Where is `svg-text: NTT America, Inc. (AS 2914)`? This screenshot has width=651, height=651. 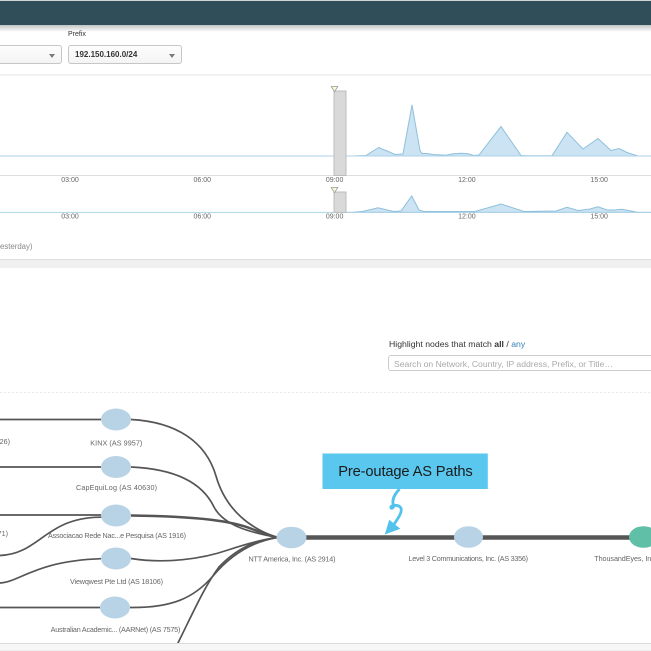 svg-text: NTT America, Inc. (AS 2914) is located at coordinates (292, 559).